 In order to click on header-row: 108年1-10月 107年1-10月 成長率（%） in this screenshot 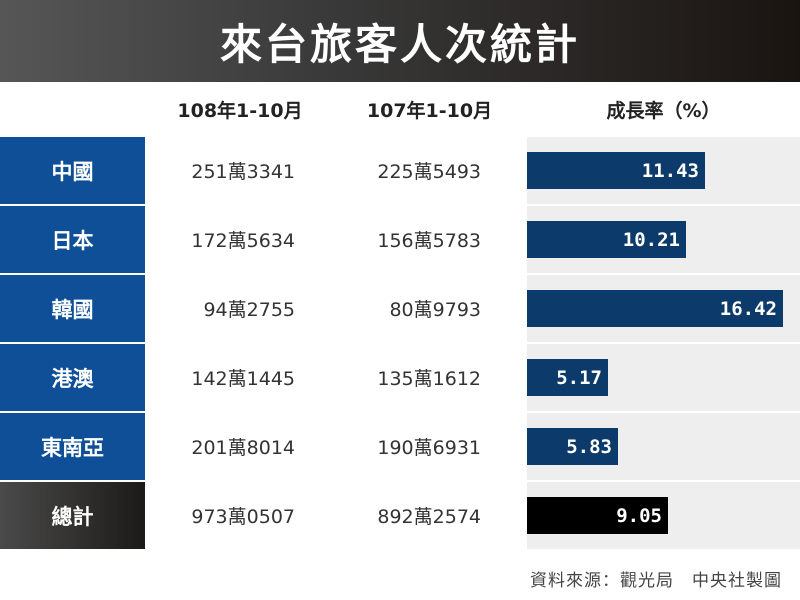, I will do `click(400, 109)`.